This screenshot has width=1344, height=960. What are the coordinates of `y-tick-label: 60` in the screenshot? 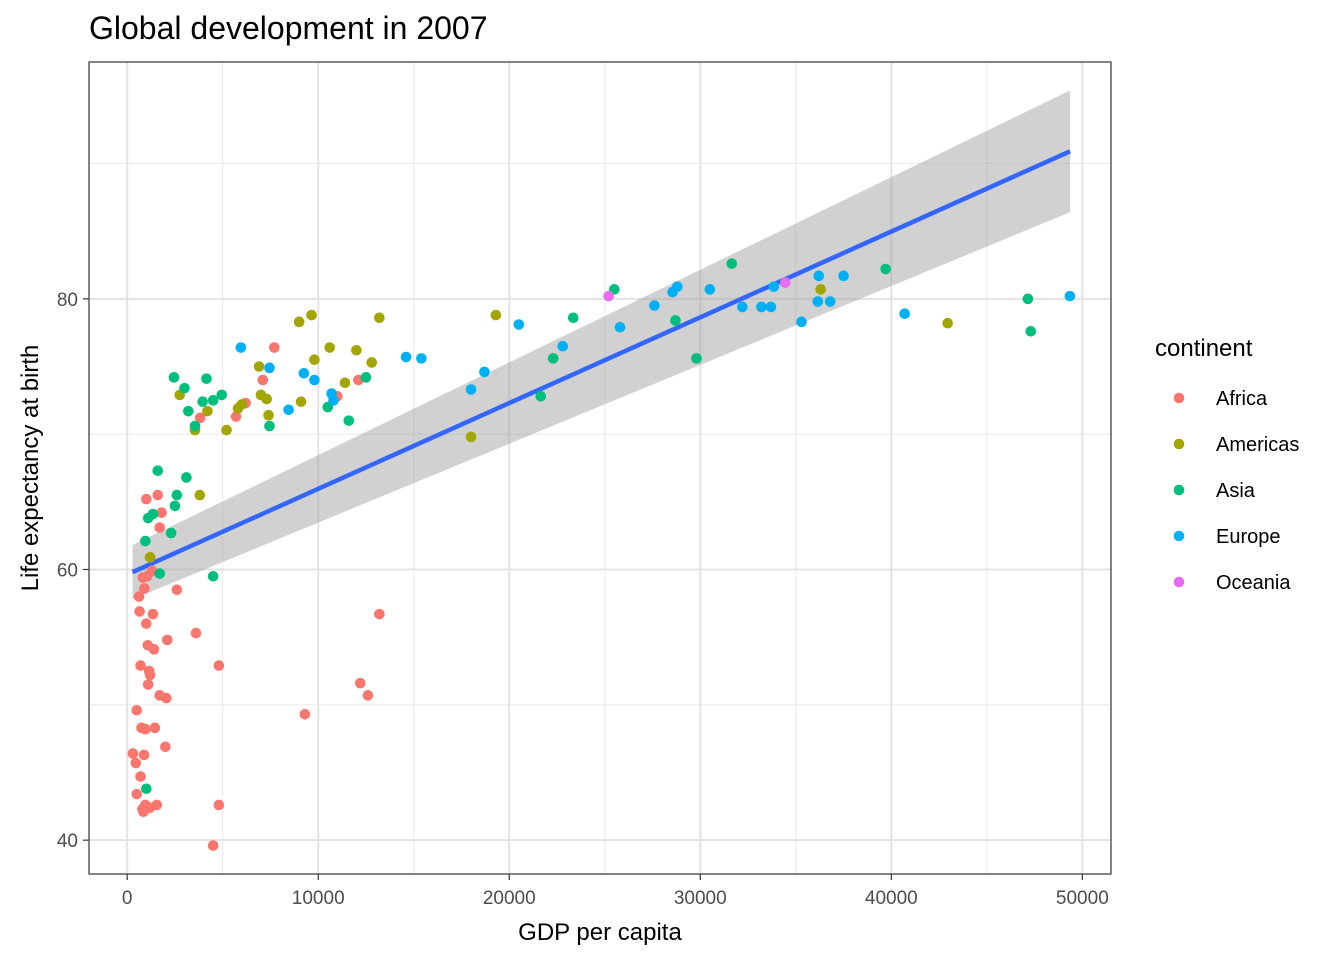 It's located at (67, 571).